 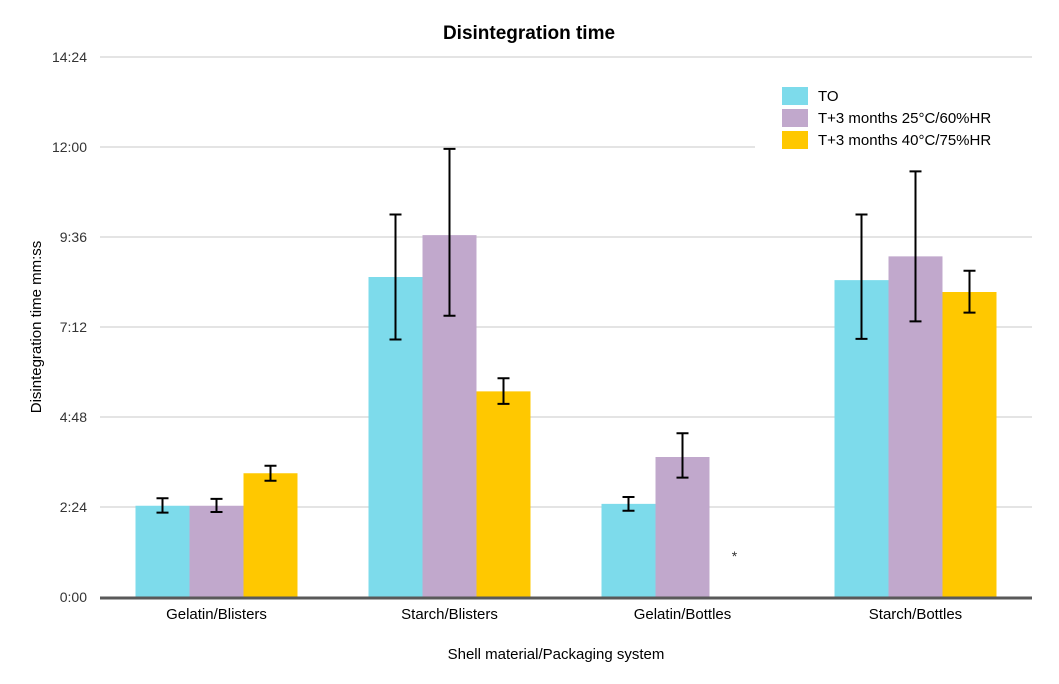 I want to click on error-bar-gelatin-bottles-to, so click(x=628, y=504).